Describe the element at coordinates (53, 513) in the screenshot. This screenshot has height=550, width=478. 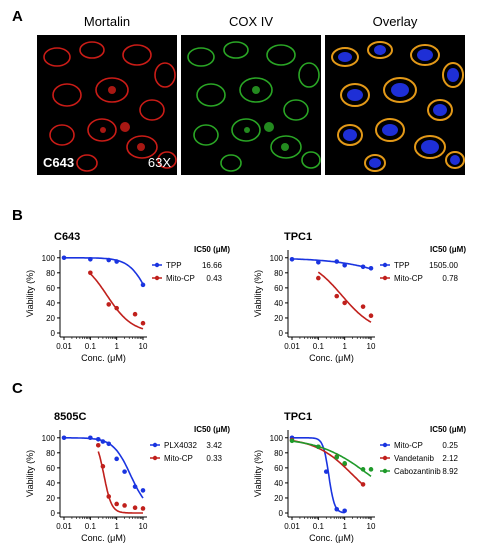
I see `y-tick-label: 0` at that location.